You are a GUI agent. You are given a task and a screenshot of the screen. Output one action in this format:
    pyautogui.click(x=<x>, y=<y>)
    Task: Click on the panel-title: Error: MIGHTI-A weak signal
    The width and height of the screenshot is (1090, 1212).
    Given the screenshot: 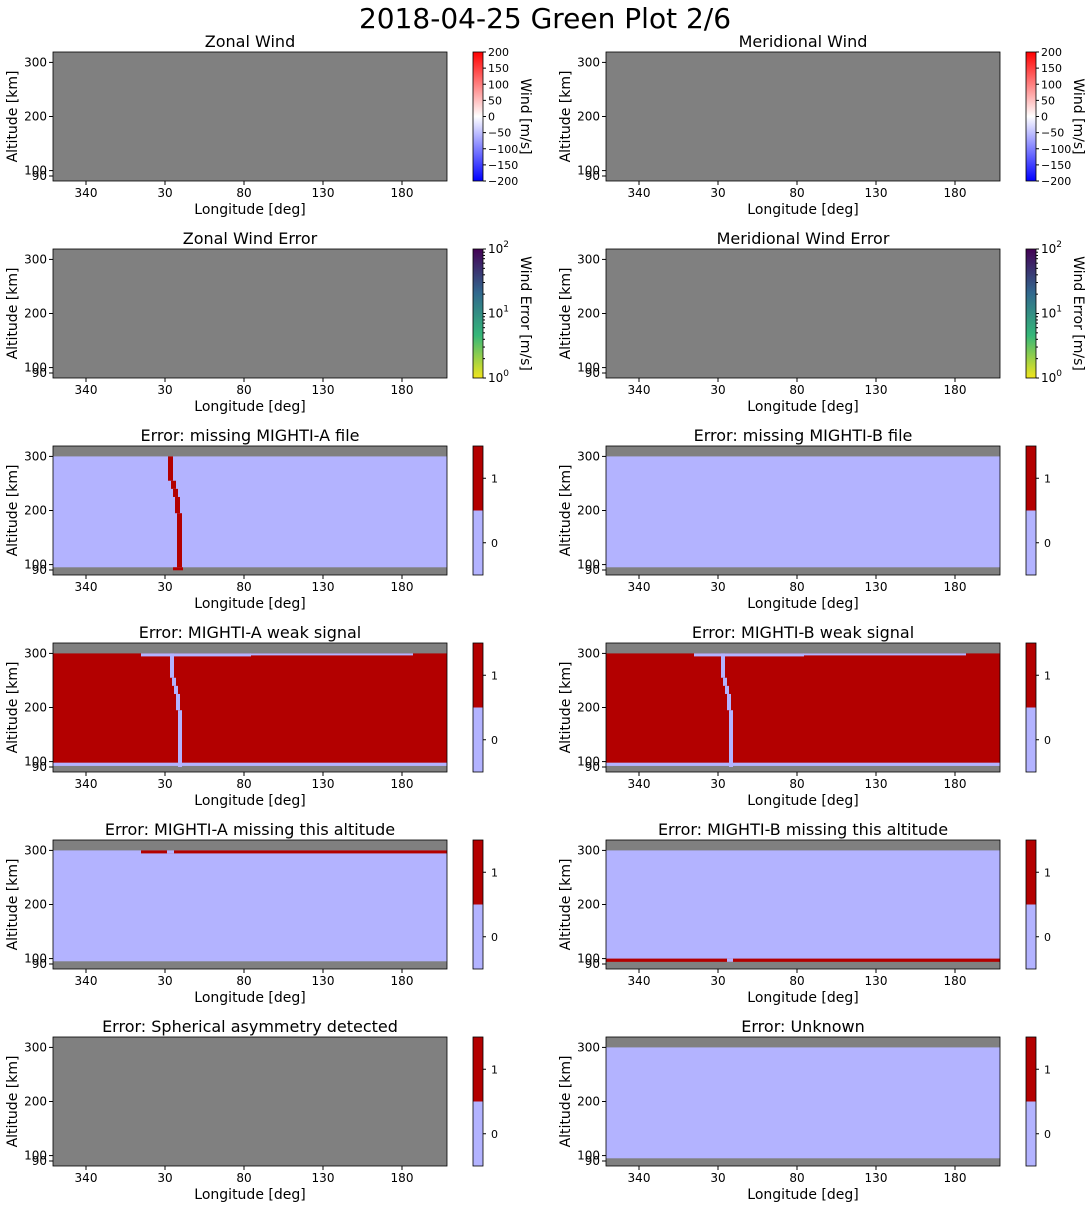 What is the action you would take?
    pyautogui.click(x=250, y=632)
    